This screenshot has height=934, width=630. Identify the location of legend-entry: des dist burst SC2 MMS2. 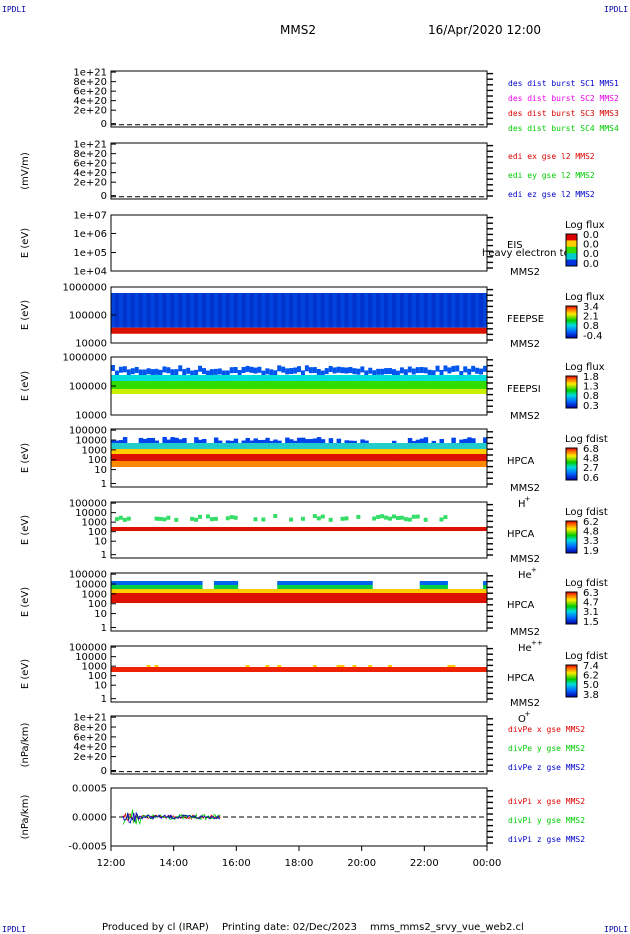
(563, 98).